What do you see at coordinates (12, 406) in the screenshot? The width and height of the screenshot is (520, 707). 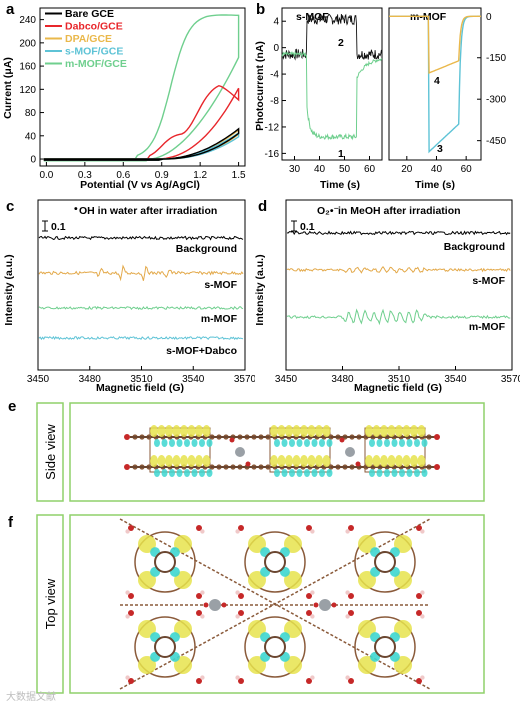 I see `panel-e-label: e` at bounding box center [12, 406].